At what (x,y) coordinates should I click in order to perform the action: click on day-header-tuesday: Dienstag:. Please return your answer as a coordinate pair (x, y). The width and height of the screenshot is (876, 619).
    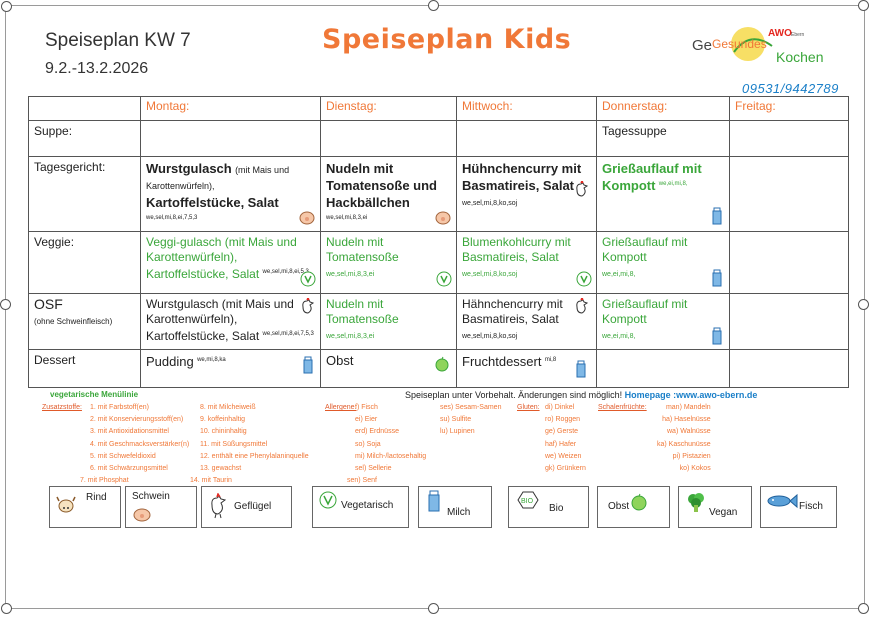
    Looking at the image, I should click on (388, 108).